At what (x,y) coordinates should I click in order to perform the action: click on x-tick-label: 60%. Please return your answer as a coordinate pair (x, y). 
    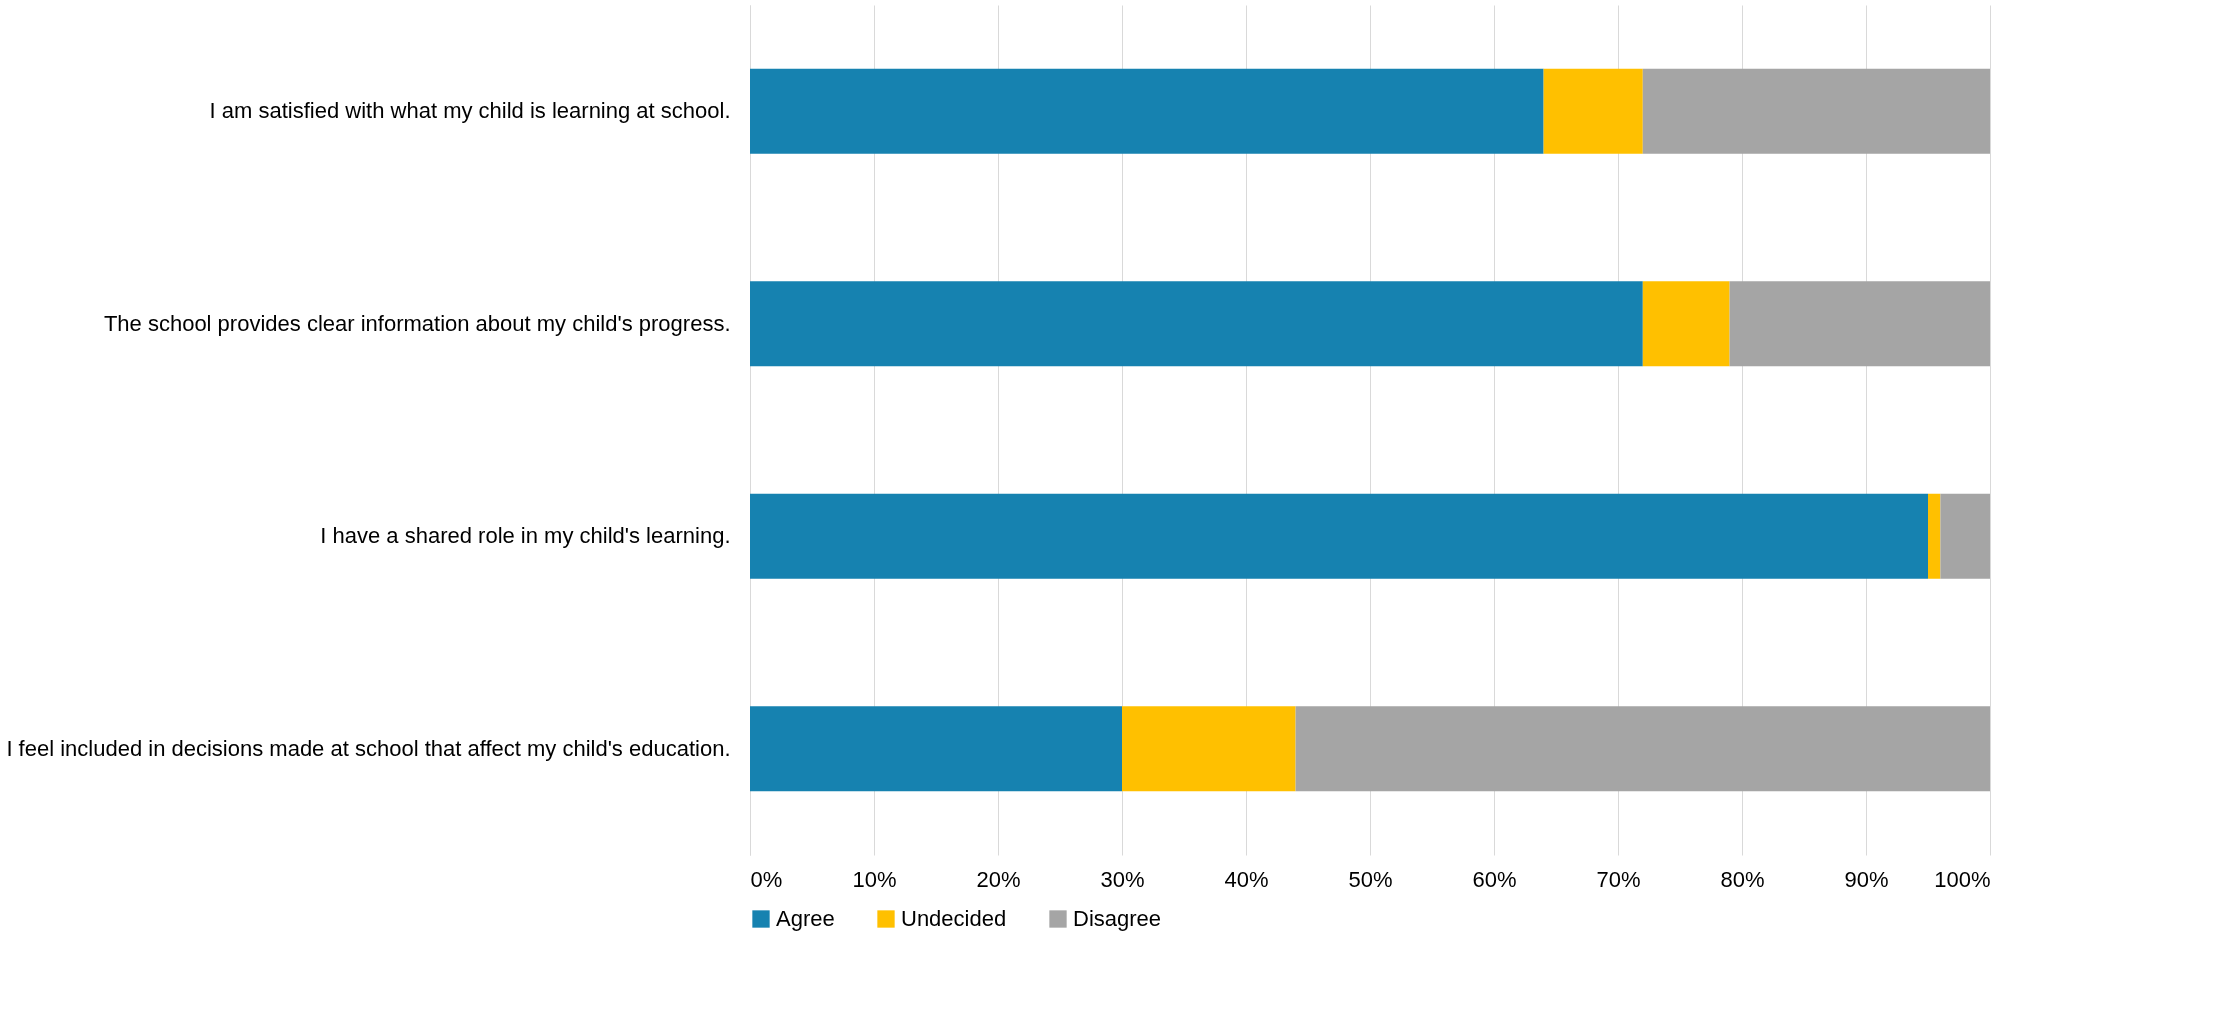
    Looking at the image, I should click on (1494, 879).